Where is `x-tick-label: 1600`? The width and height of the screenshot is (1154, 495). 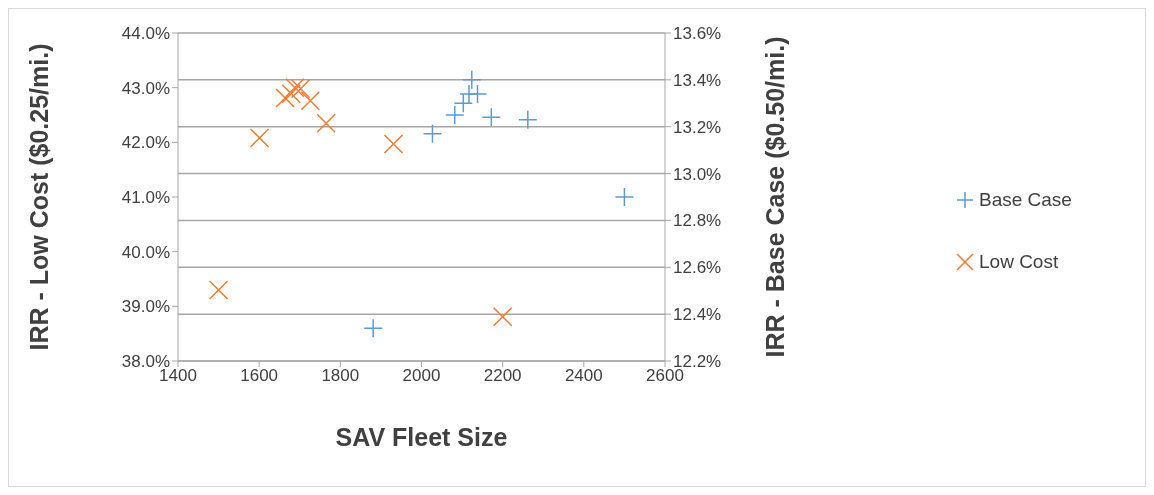 x-tick-label: 1600 is located at coordinates (259, 376).